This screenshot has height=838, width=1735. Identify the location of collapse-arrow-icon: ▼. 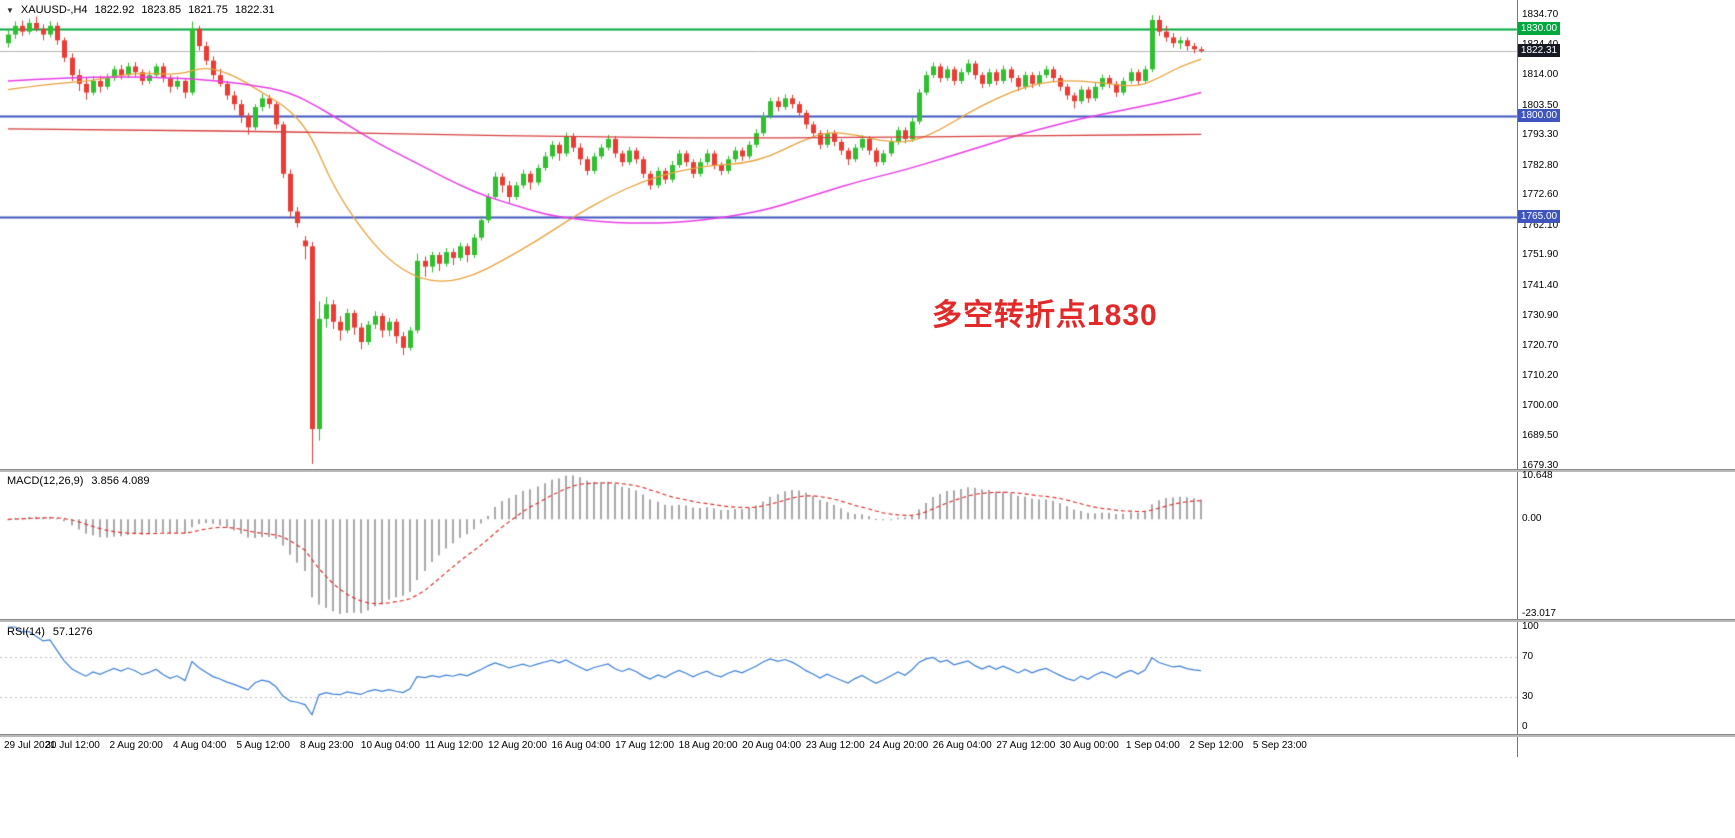
(10, 10).